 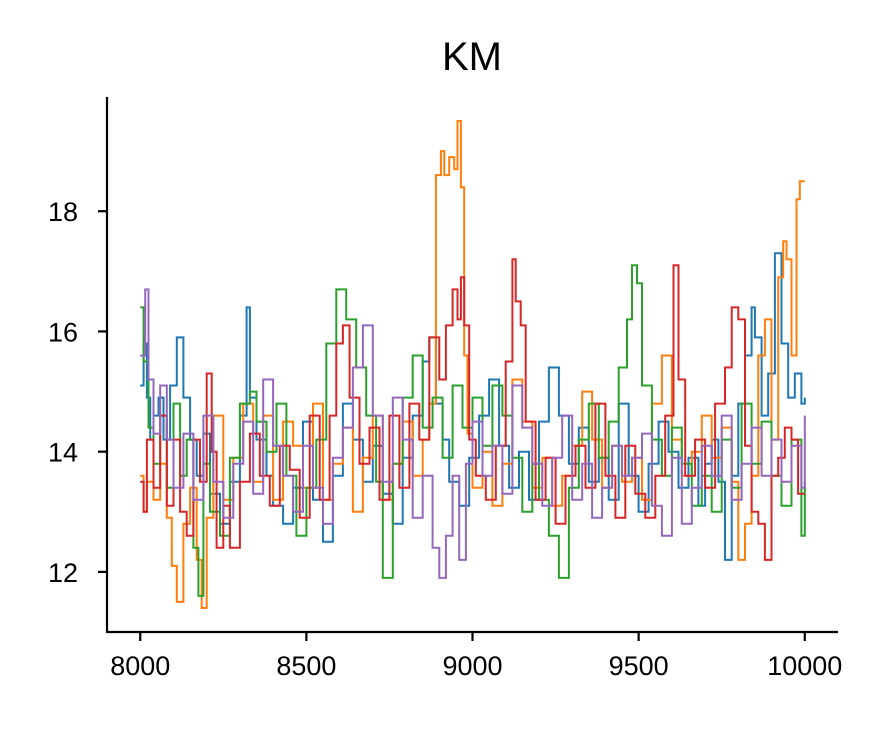 I want to click on x-tick-label: 10000, so click(x=804, y=666).